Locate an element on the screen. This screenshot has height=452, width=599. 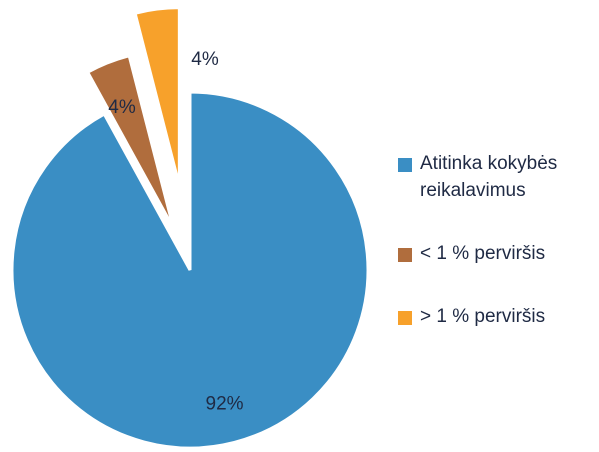
legend-item: < 1 % perviršis is located at coordinates (498, 253).